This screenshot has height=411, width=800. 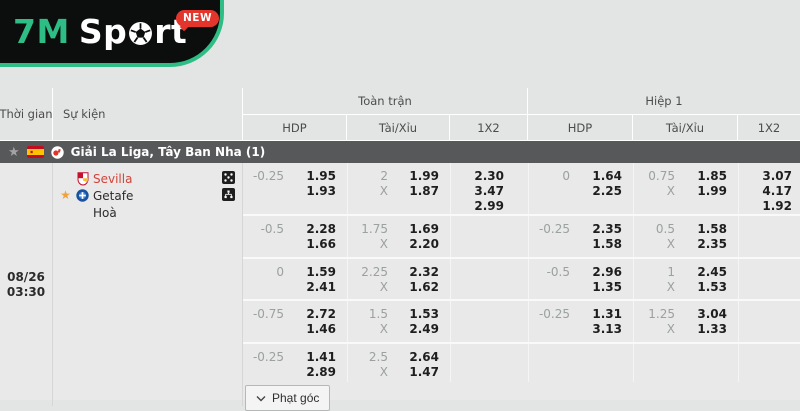 I want to click on soccer-ball-icon, so click(x=140, y=33).